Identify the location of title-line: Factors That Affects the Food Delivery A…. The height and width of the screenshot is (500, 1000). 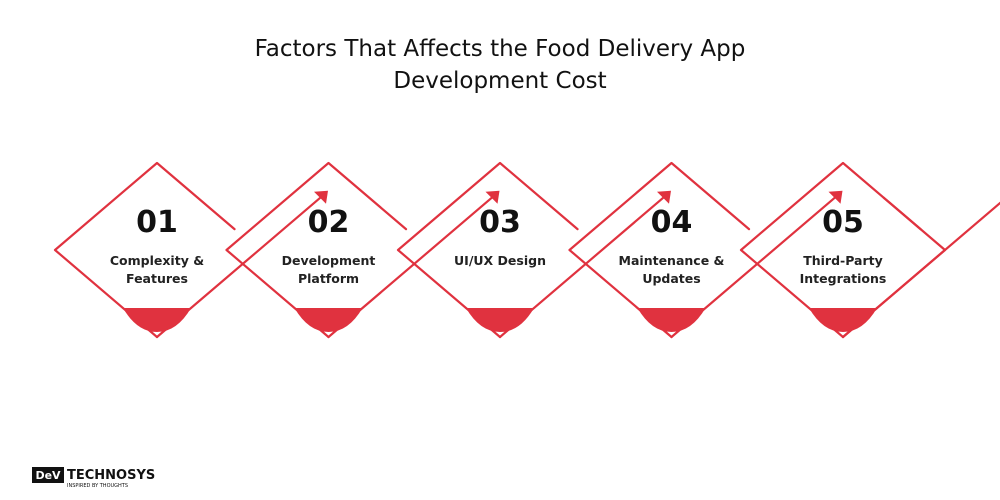
(500, 49).